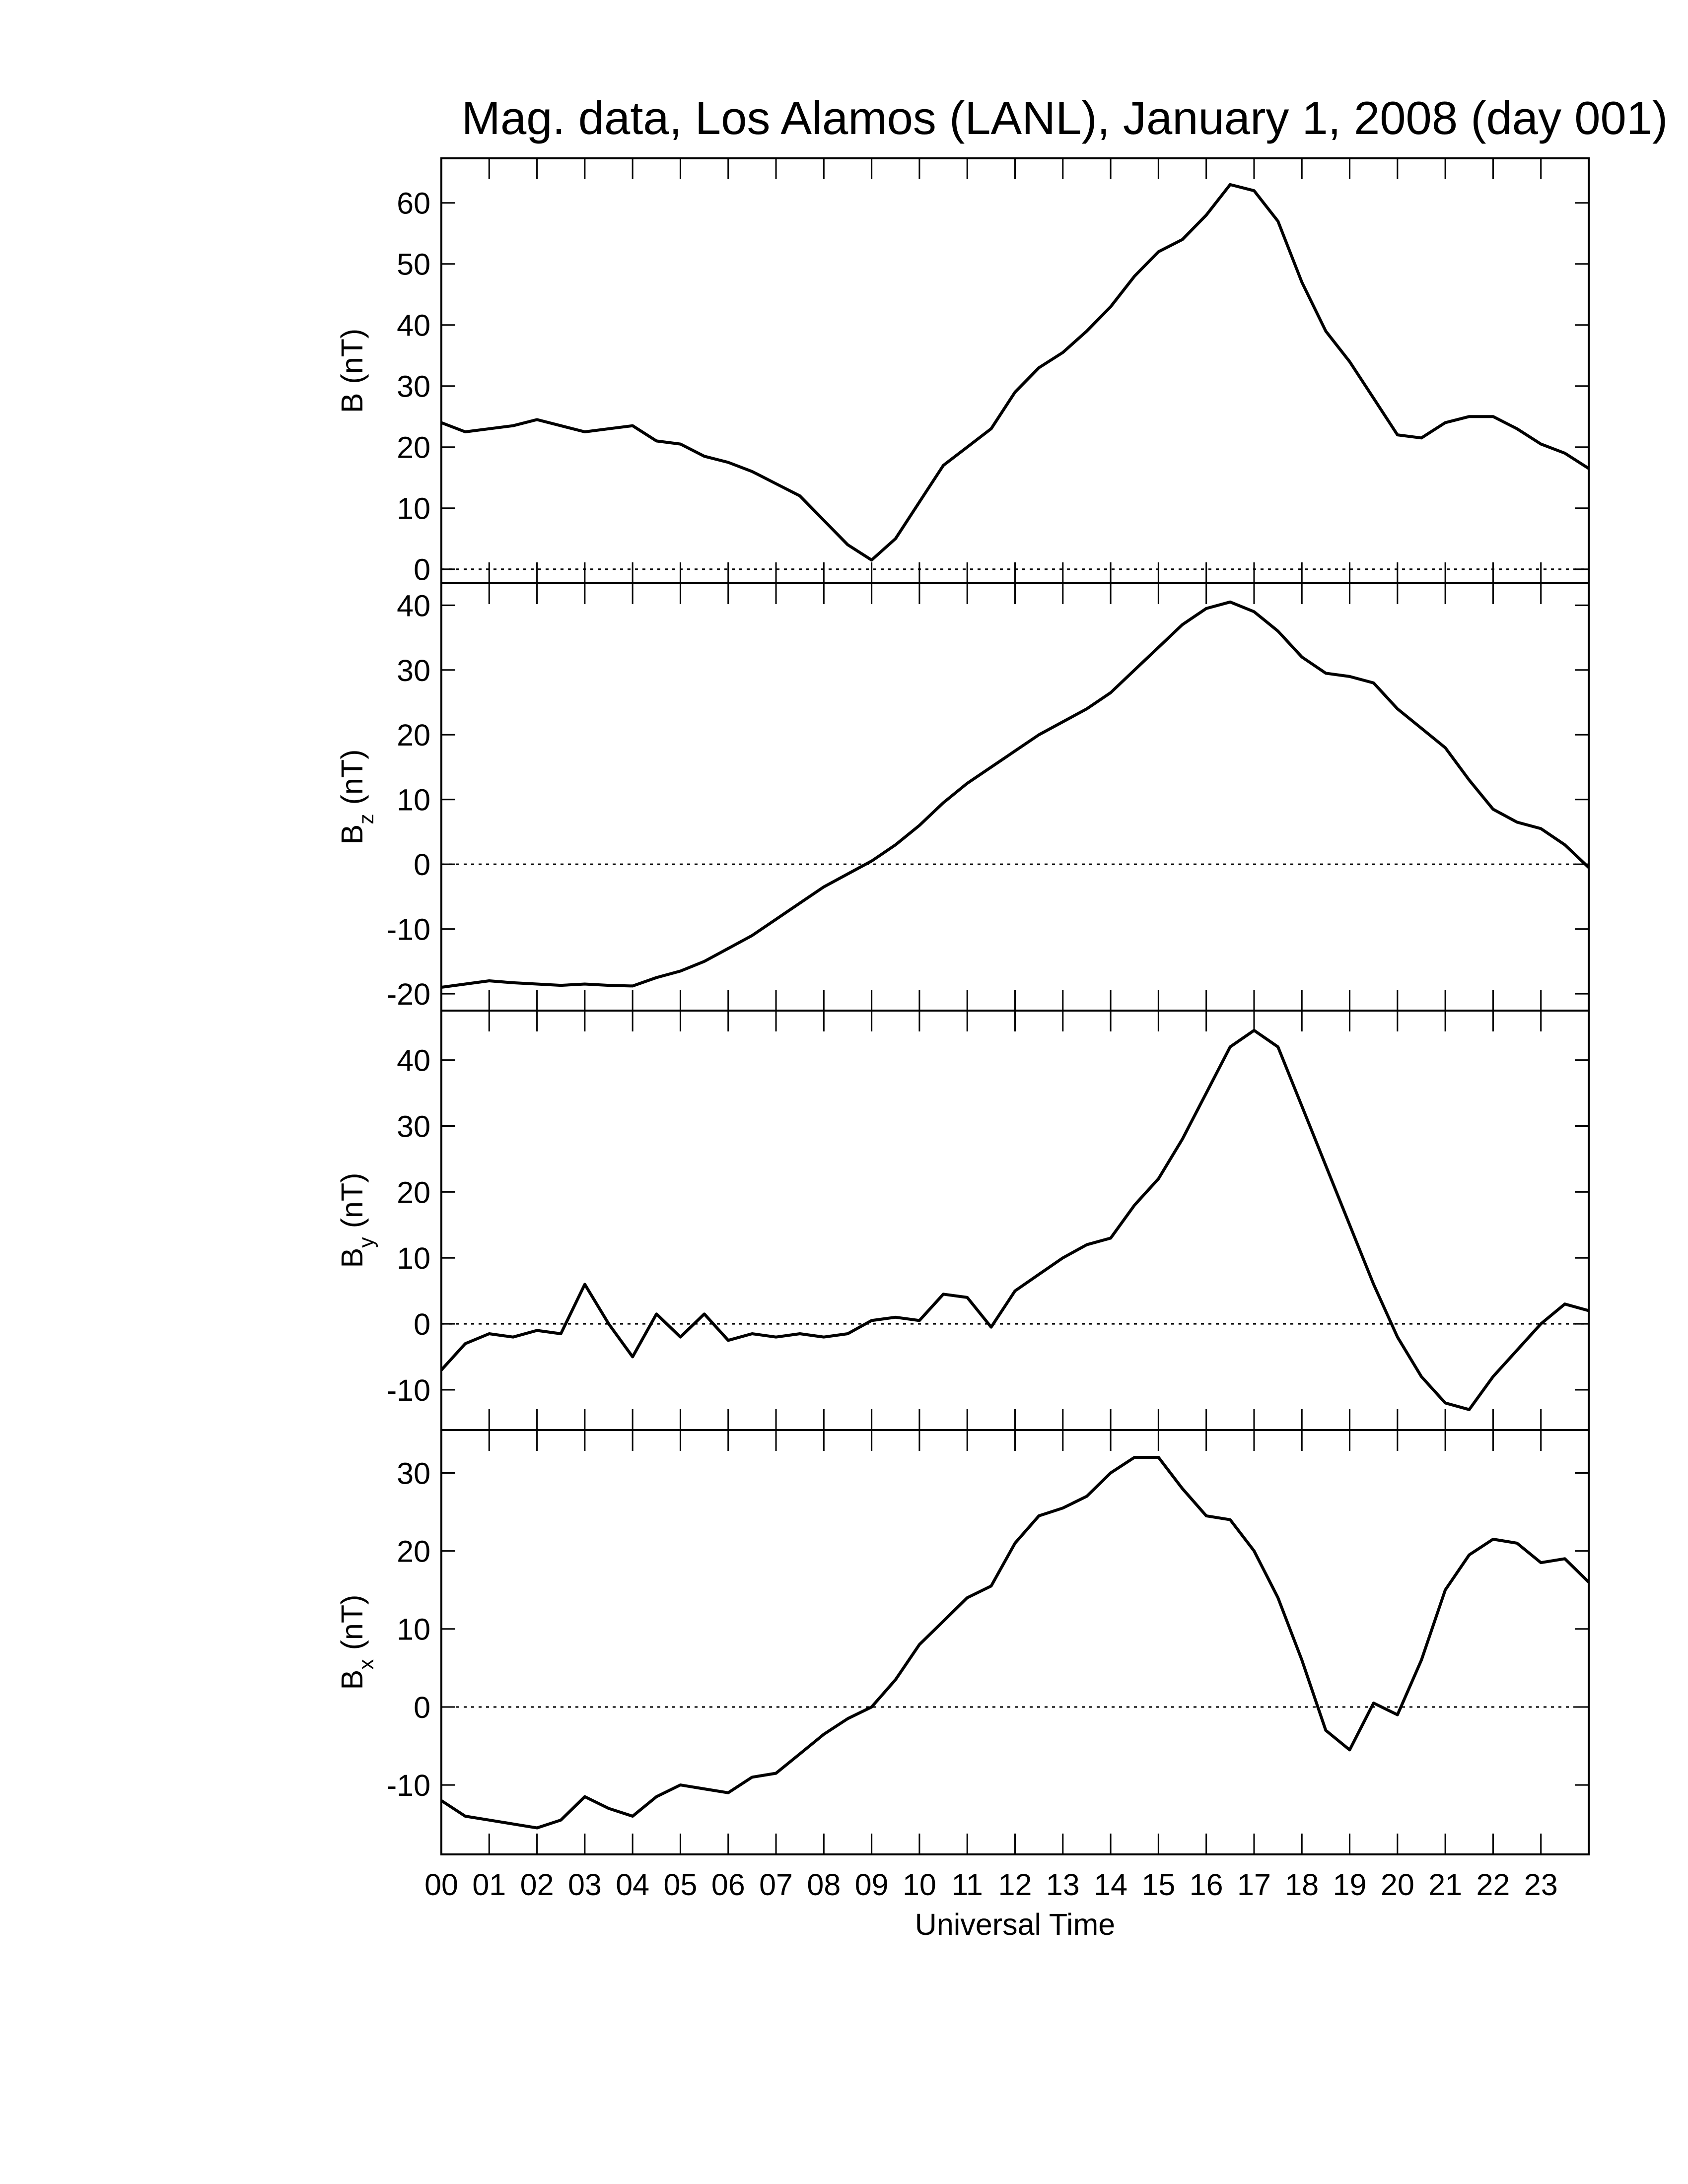  I want to click on y-axis-label-sub: z, so click(366, 819).